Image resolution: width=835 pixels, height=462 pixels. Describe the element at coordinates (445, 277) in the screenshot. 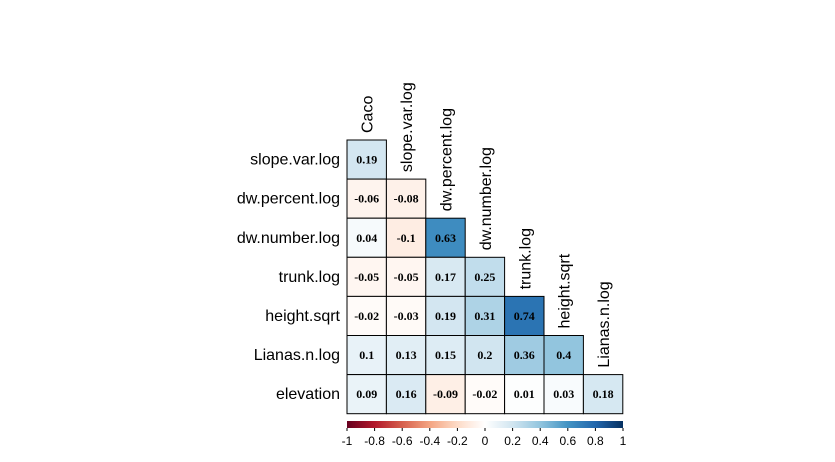

I see `cell-value-label: 0.17` at that location.